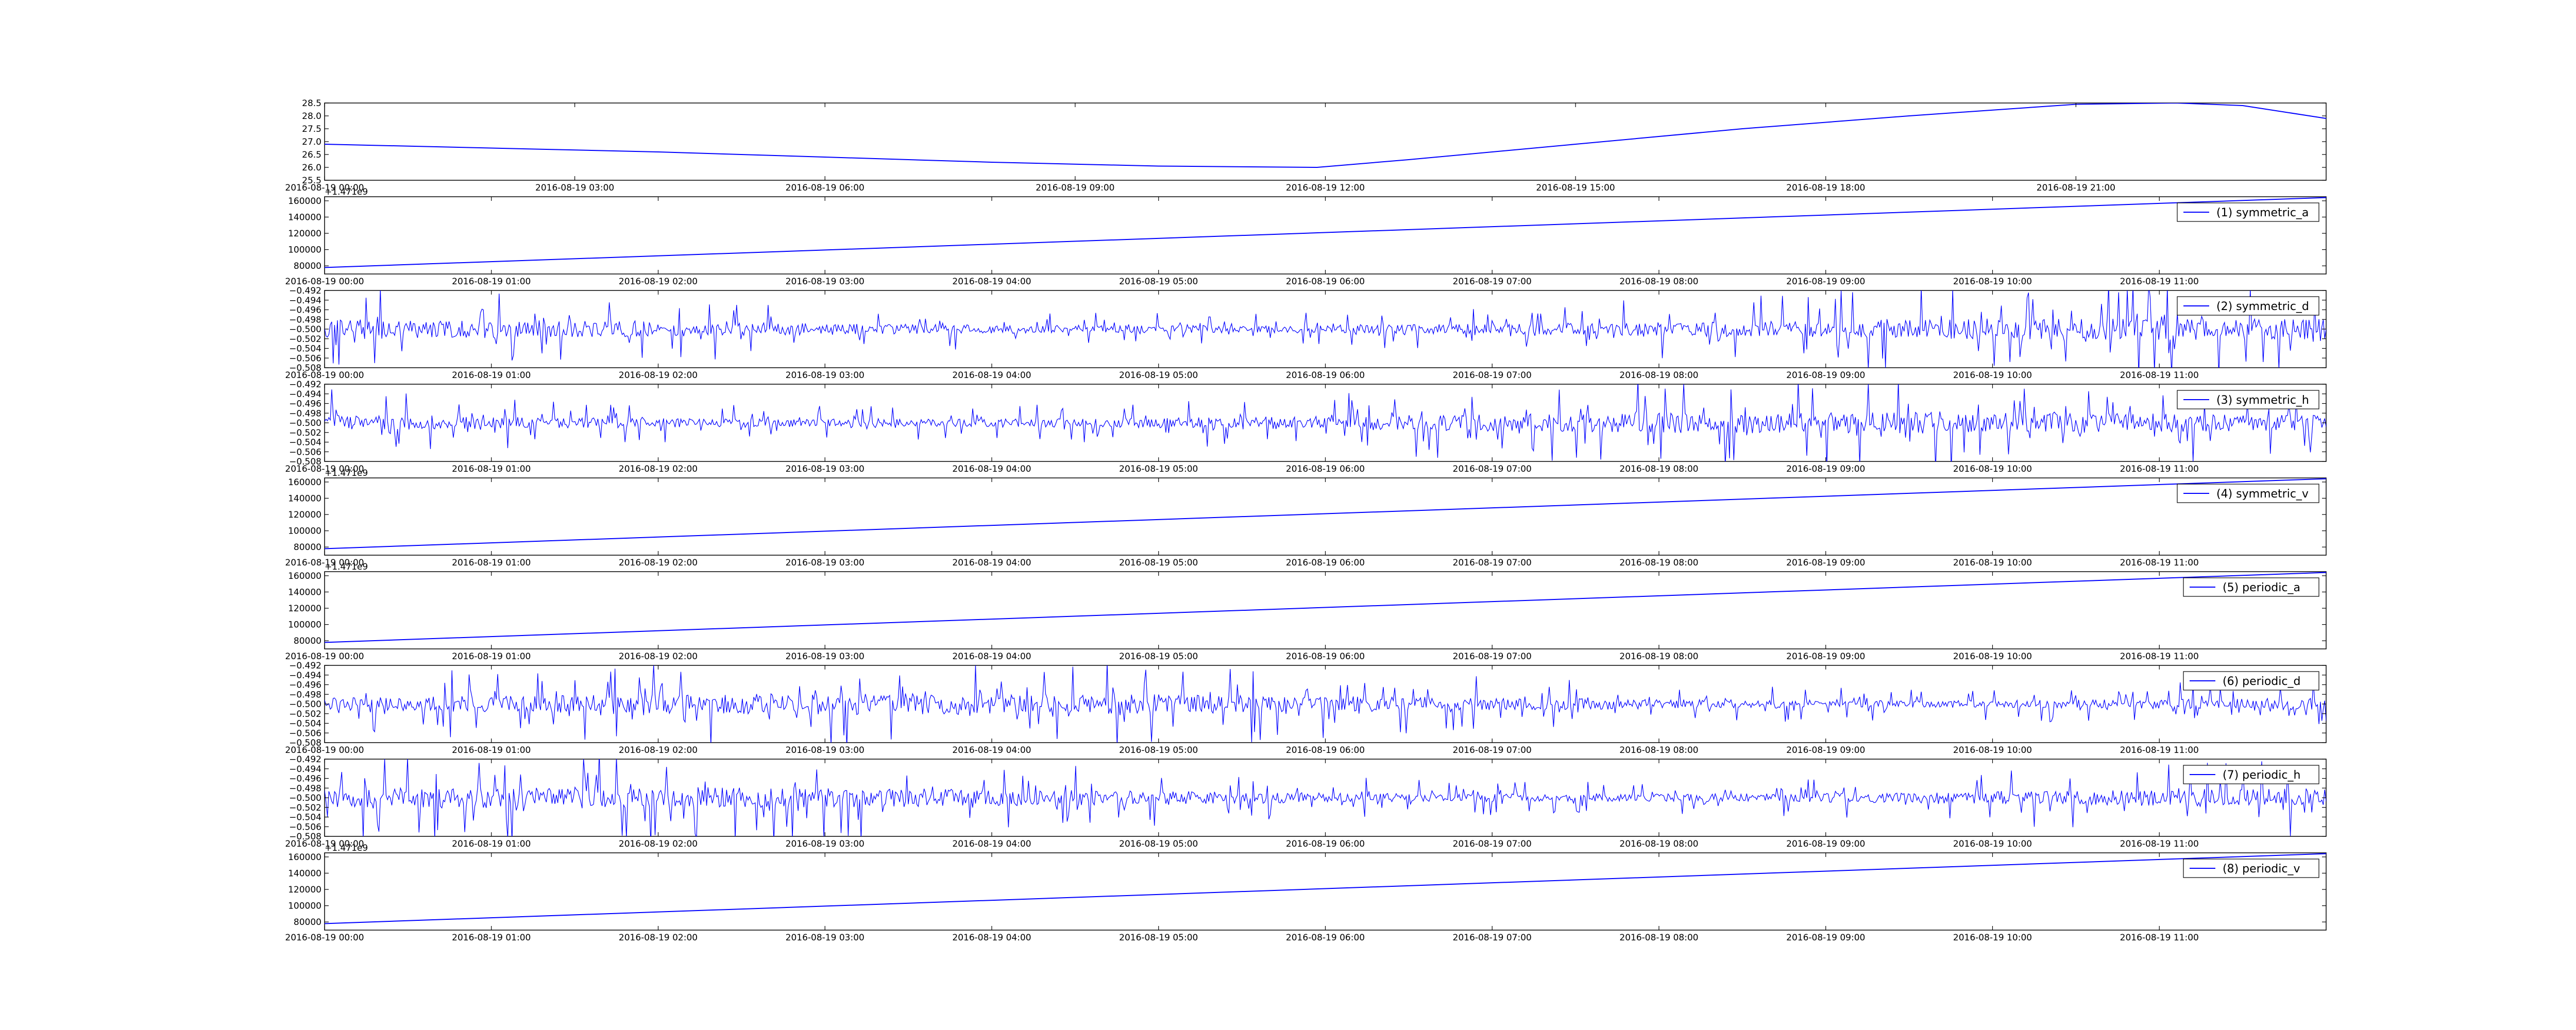 This screenshot has height=1030, width=2576. I want to click on y-tick-label: −0.496, so click(305, 310).